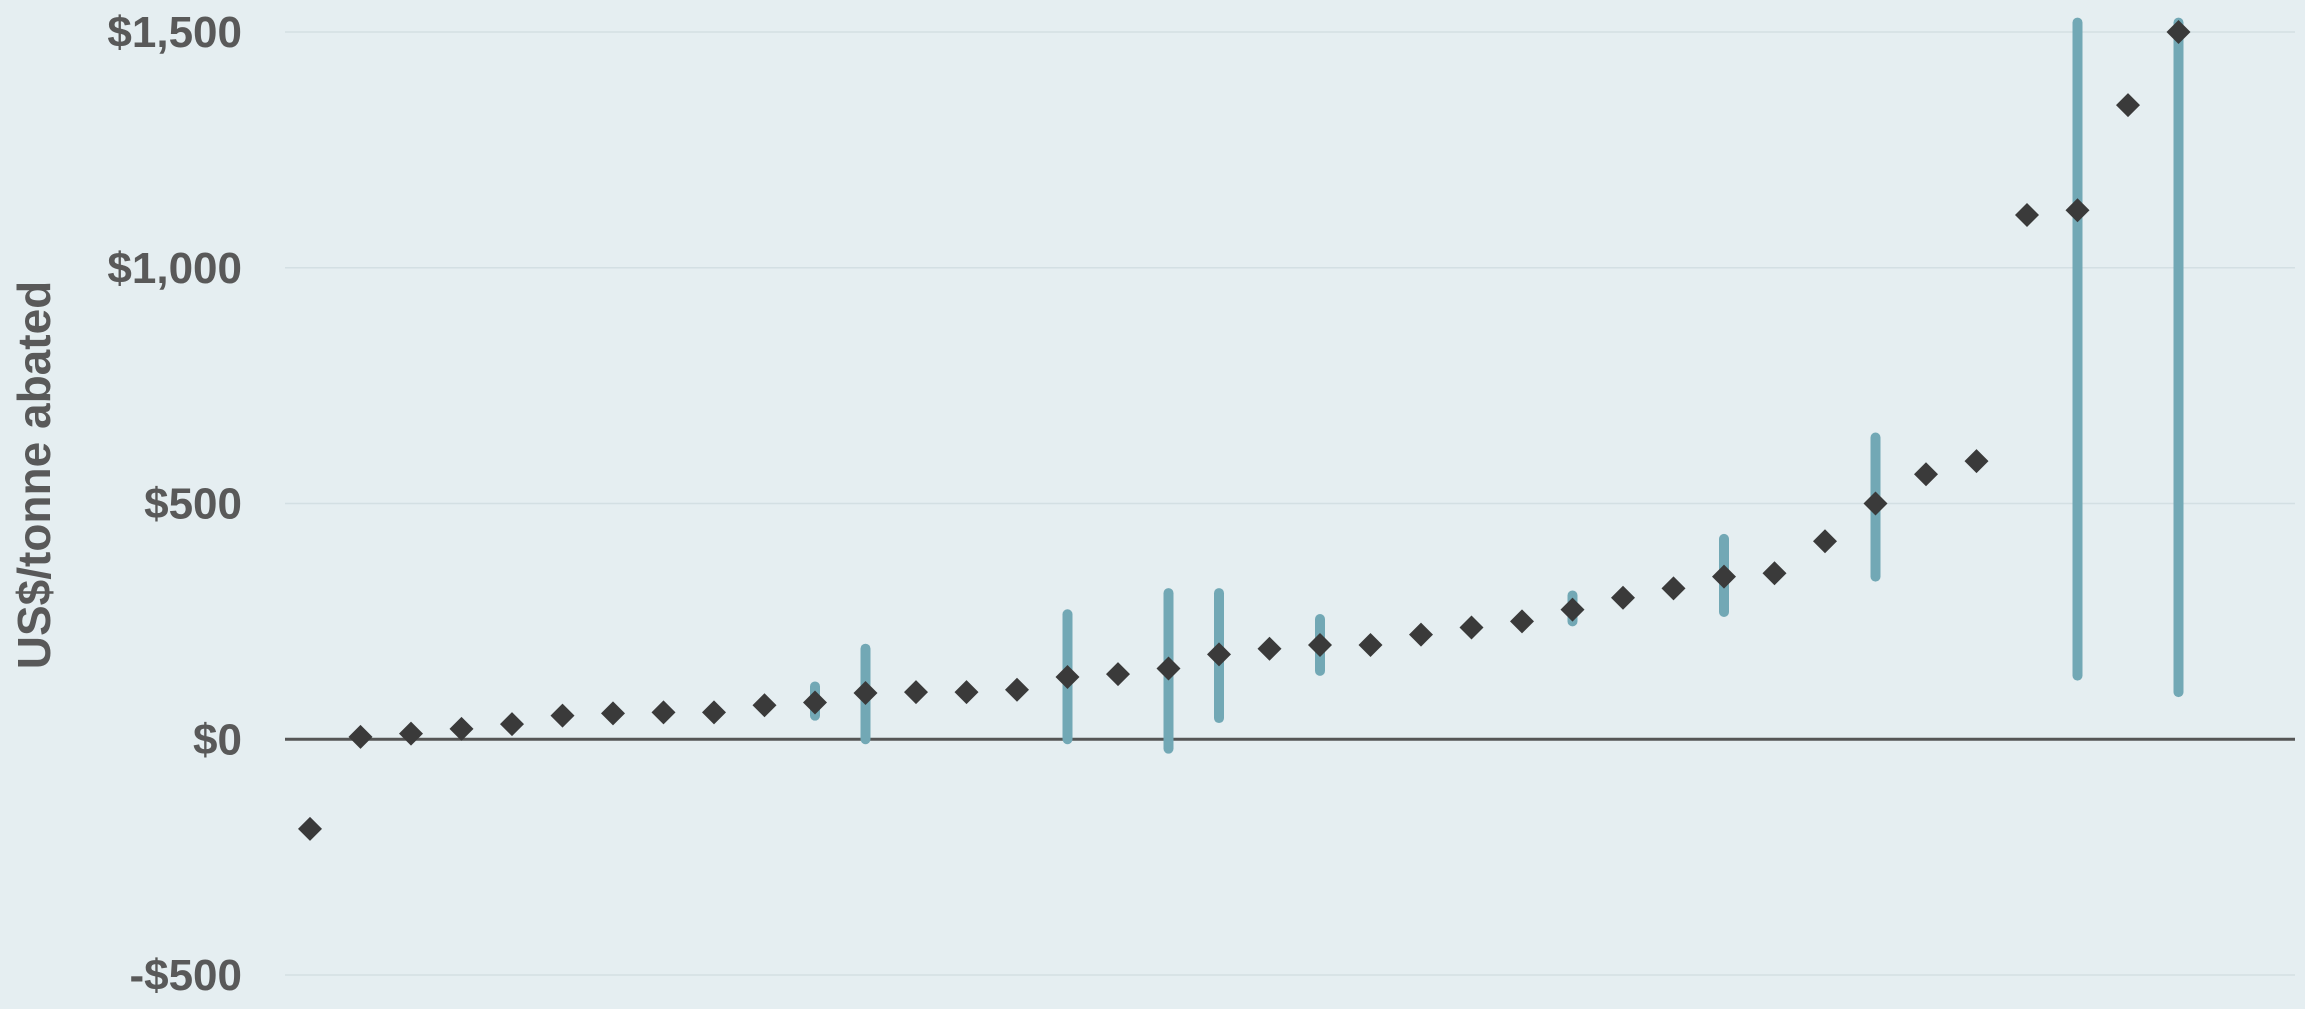 This screenshot has width=2305, height=1009. Describe the element at coordinates (185, 975) in the screenshot. I see `y-tick-label: -$500` at that location.